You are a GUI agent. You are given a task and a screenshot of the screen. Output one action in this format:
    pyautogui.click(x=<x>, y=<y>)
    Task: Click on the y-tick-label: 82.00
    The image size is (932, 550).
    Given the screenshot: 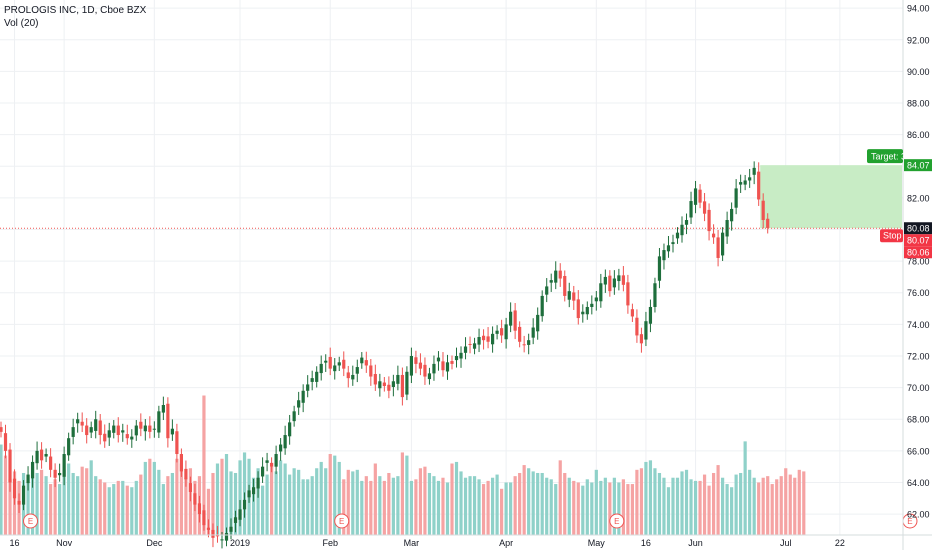 What is the action you would take?
    pyautogui.click(x=918, y=198)
    